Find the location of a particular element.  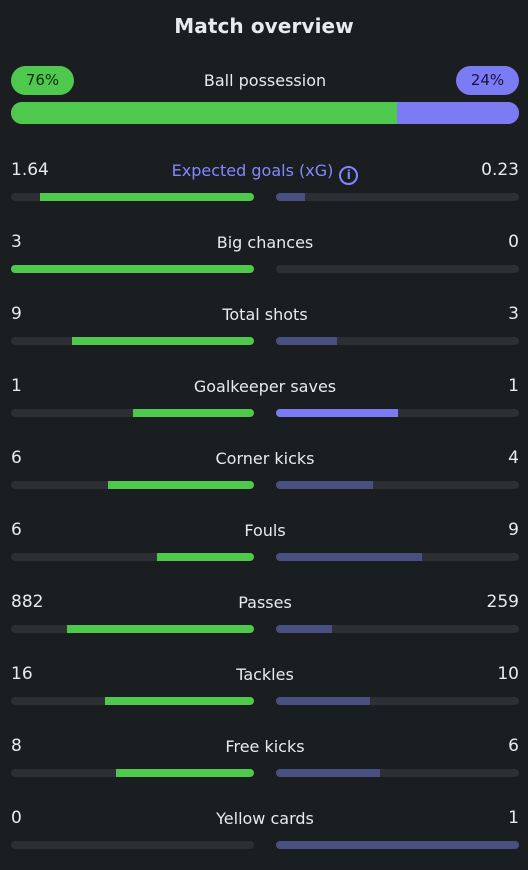

away-value: 4 is located at coordinates (513, 458).